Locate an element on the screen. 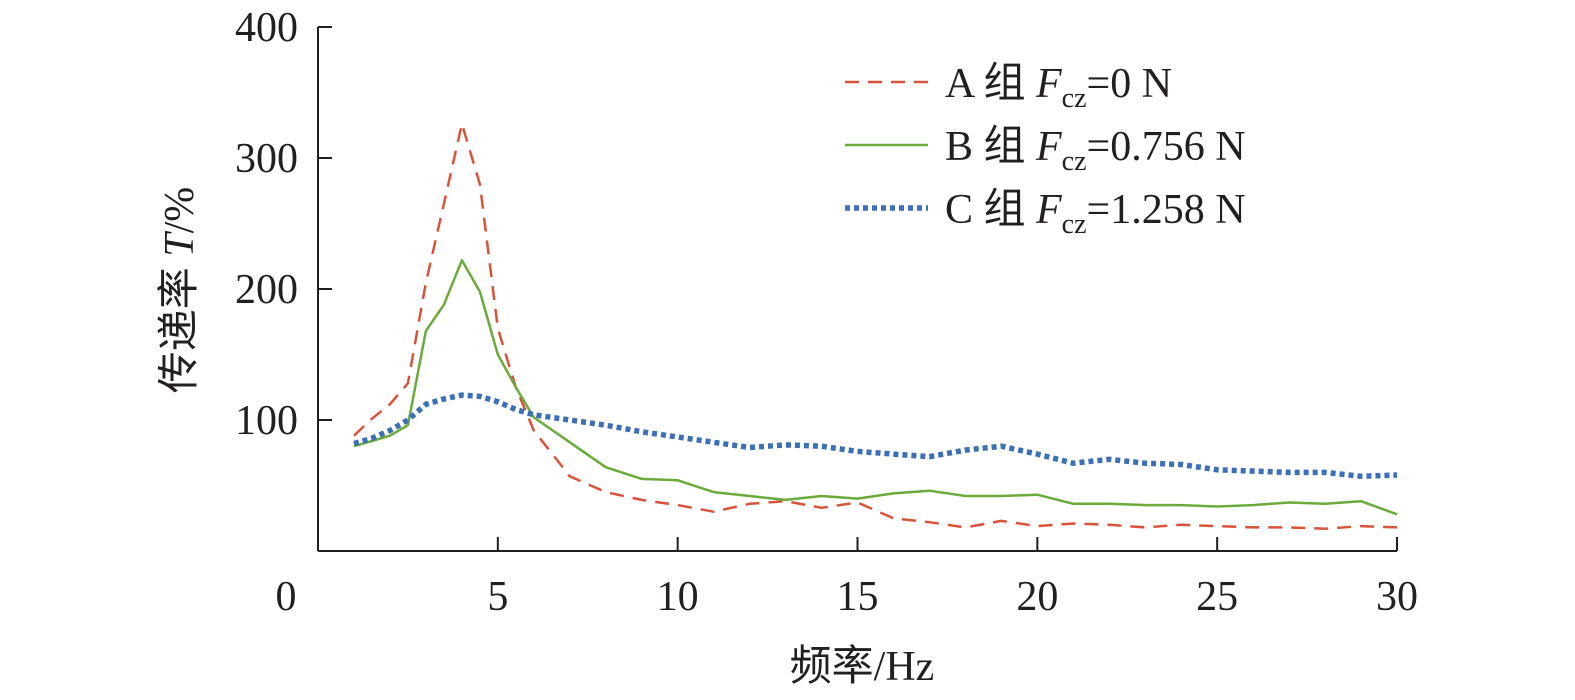 The height and width of the screenshot is (700, 1575). legend-value: =0 N is located at coordinates (1130, 84).